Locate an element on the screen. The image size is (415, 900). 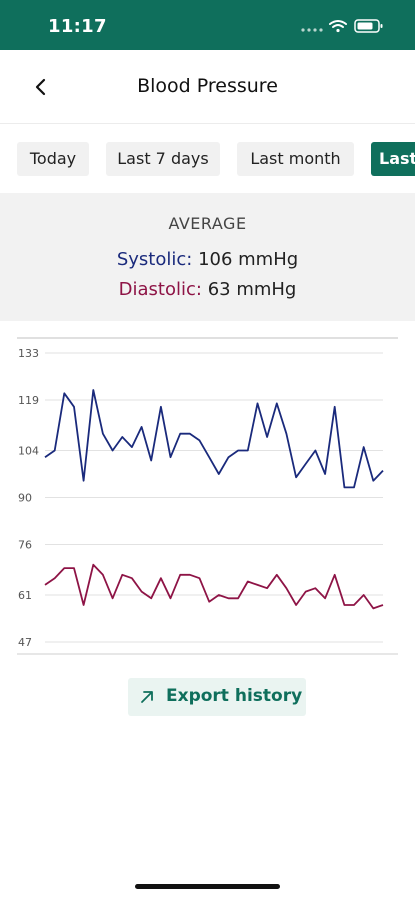
systolic-line is located at coordinates (214, 439).